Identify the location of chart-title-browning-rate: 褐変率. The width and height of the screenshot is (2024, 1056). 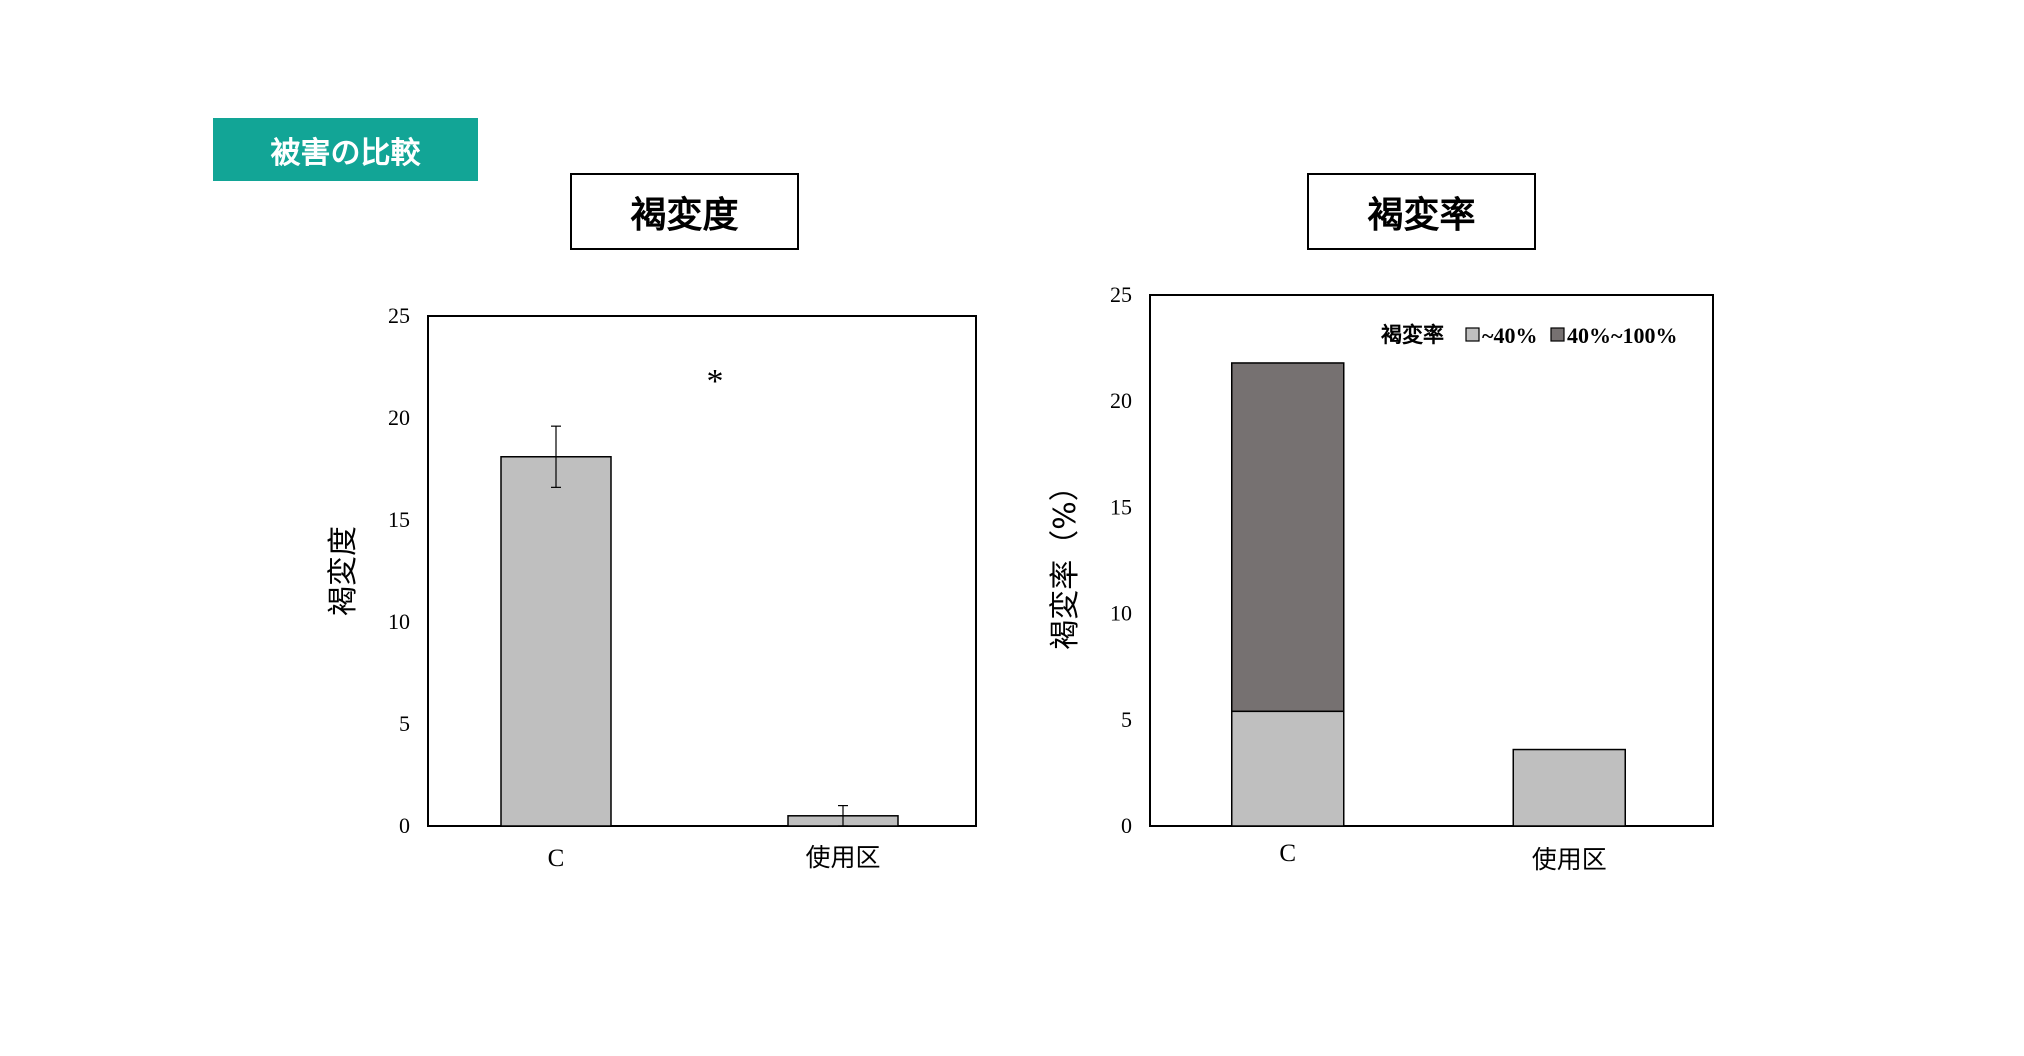
(1421, 211).